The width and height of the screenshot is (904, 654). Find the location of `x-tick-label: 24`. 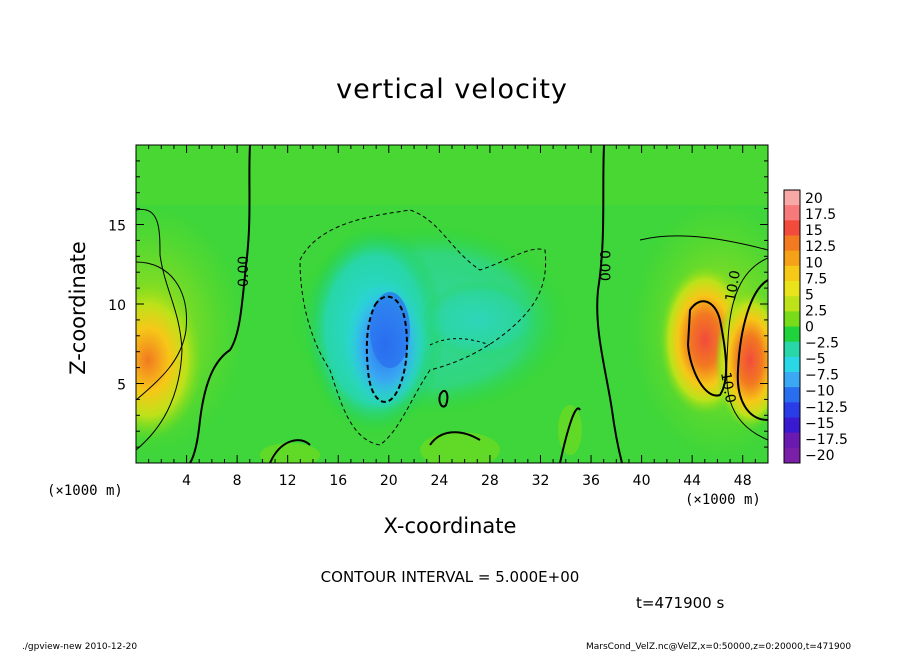

x-tick-label: 24 is located at coordinates (439, 481).